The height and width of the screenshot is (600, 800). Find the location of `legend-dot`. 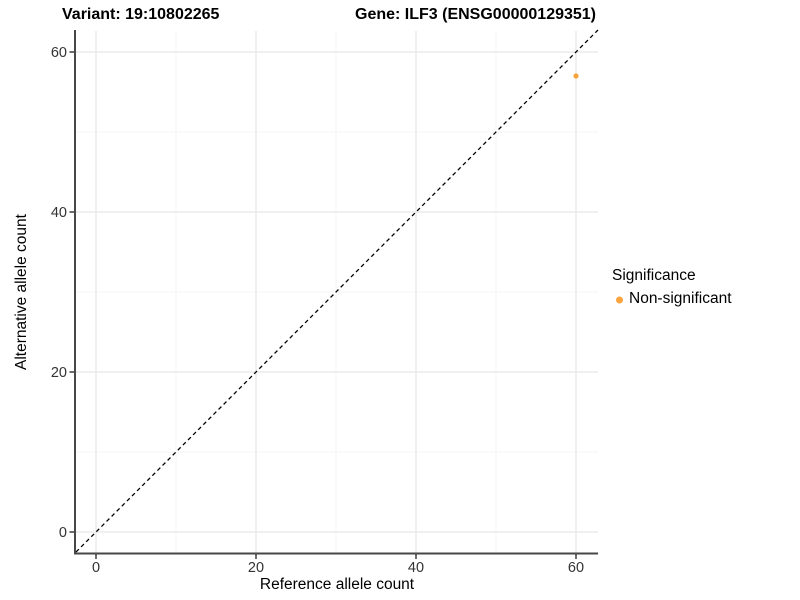

legend-dot is located at coordinates (619, 299).